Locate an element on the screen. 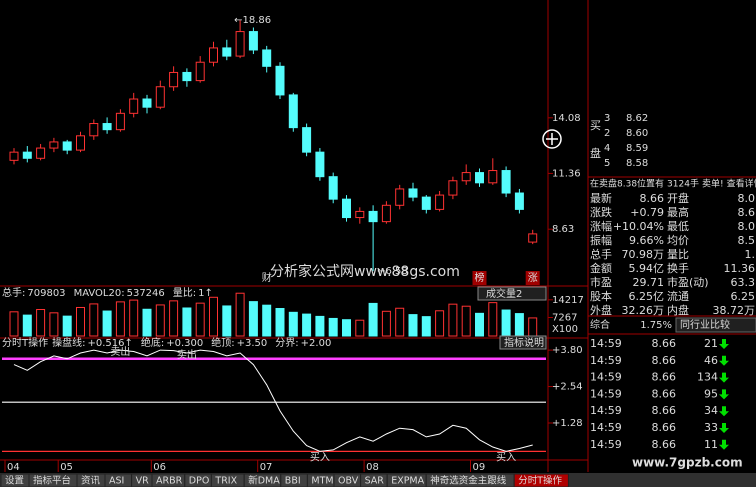 This screenshot has width=756, height=487. peak-label: ←18.86 is located at coordinates (252, 20).